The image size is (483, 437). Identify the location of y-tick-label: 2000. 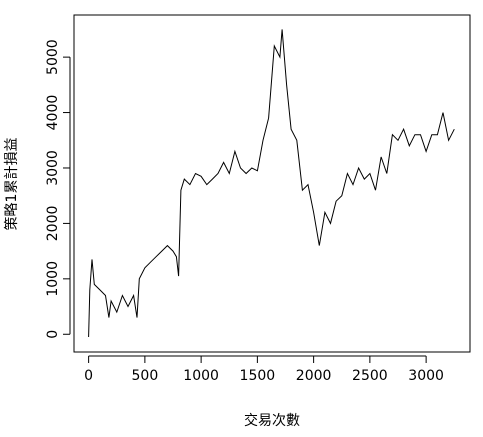
(53, 224).